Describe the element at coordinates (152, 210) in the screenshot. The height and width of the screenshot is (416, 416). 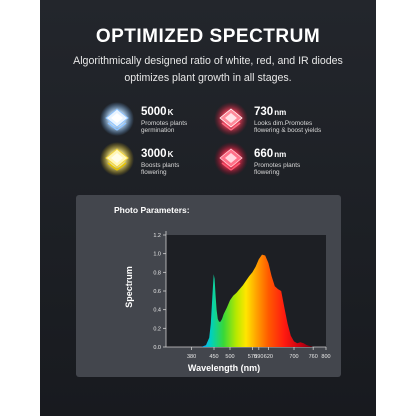
I see `chart-heading: Photo Parameters:` at that location.